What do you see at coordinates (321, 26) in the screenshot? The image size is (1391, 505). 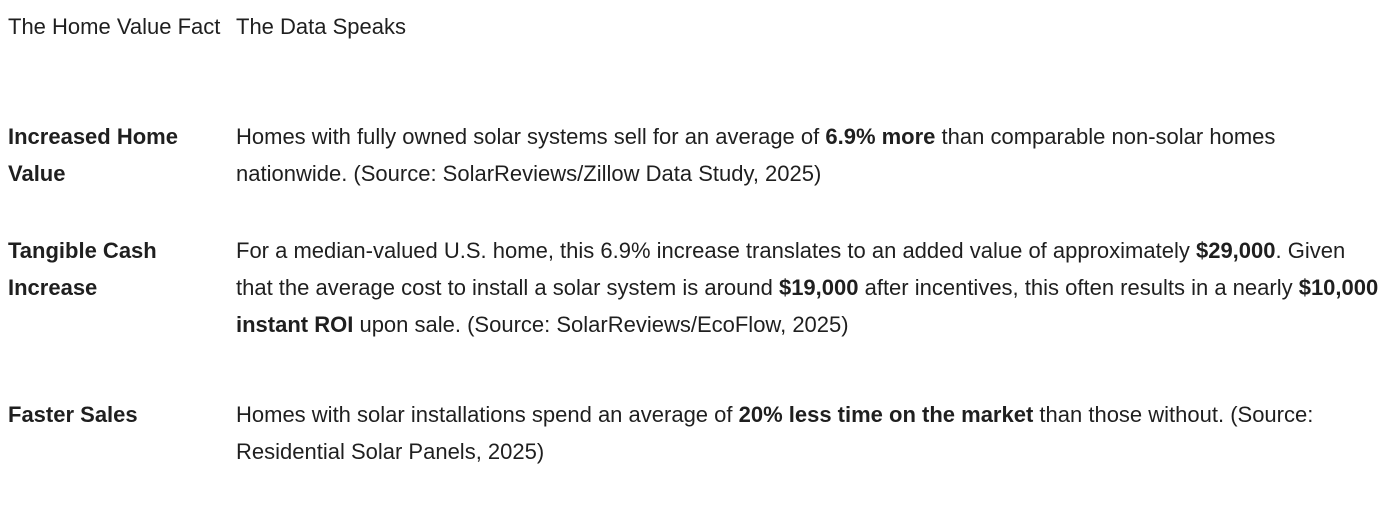 I see `header-data: The Data Speaks` at bounding box center [321, 26].